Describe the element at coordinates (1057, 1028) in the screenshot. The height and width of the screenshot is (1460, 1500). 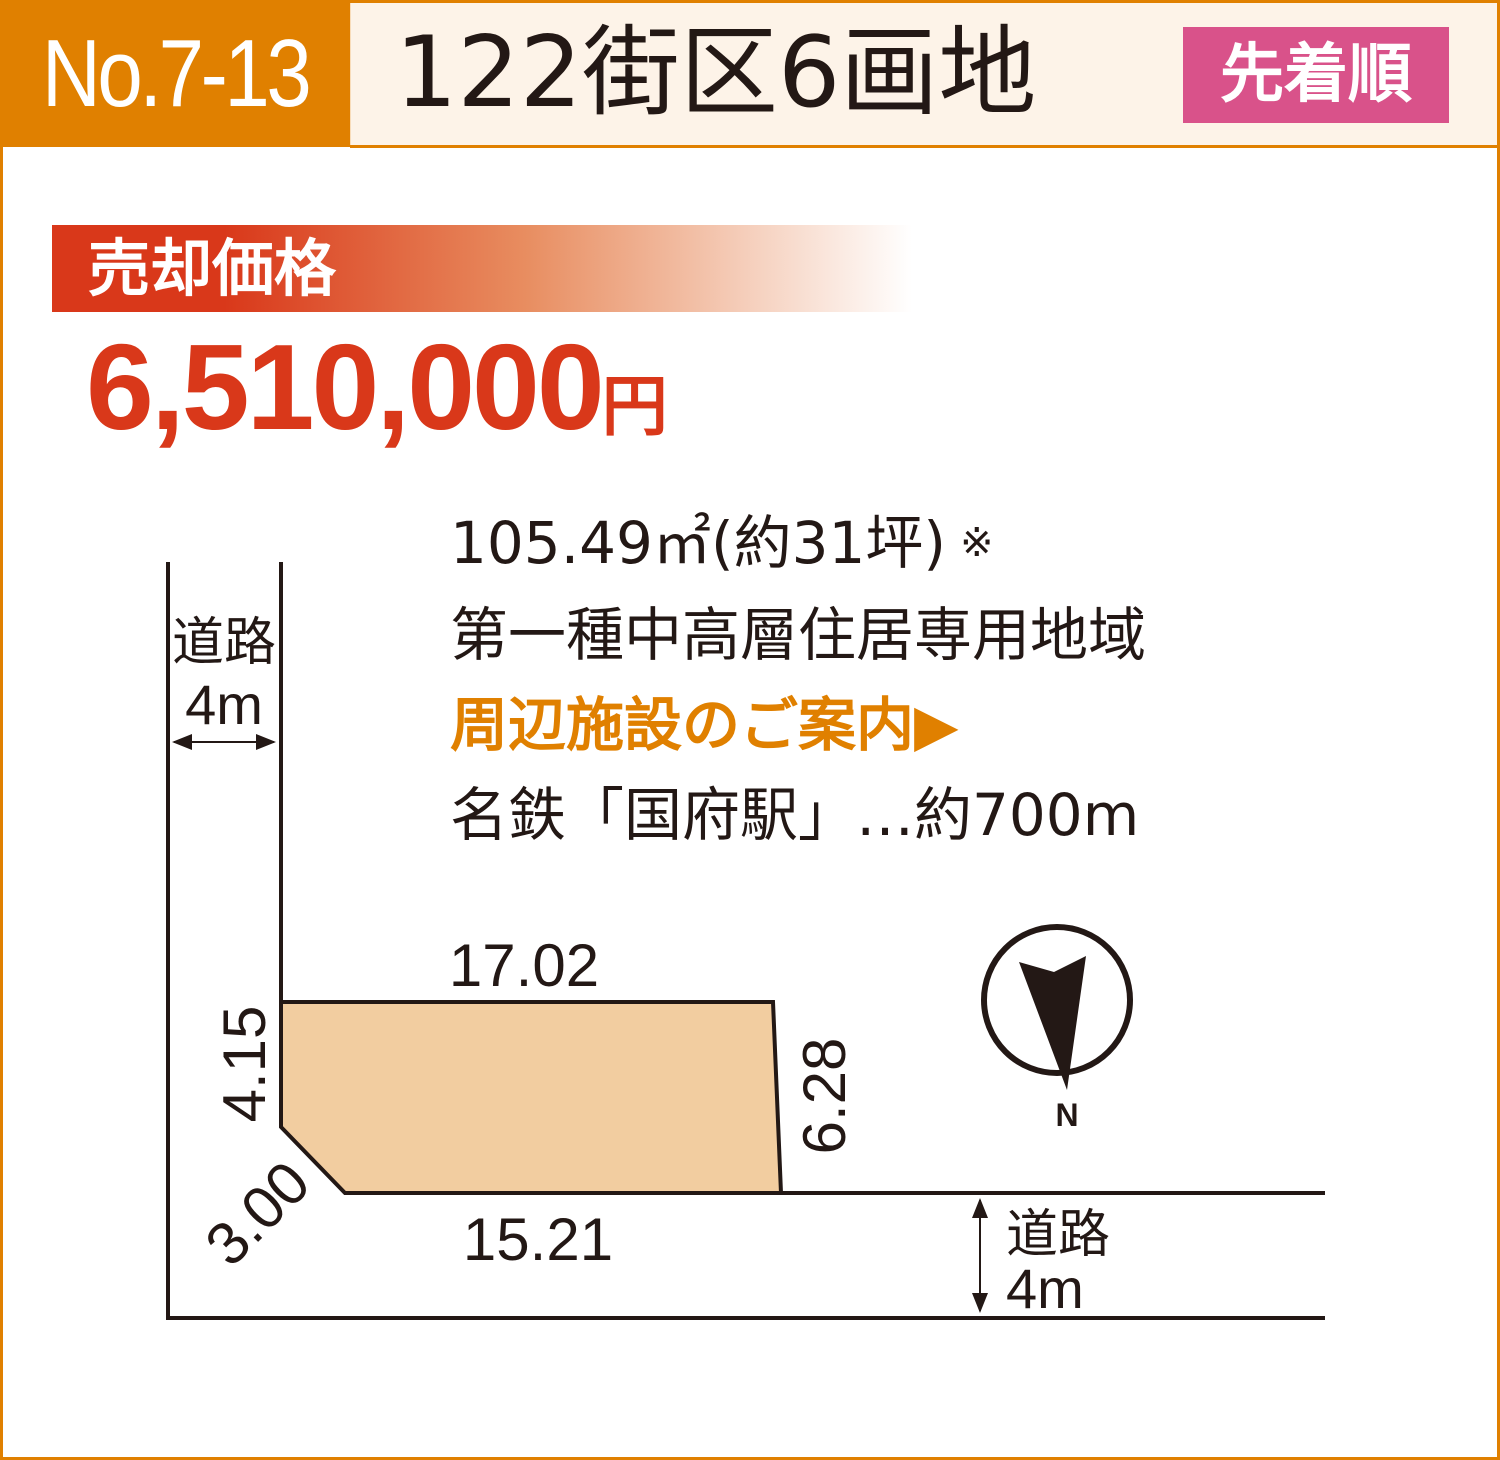
I see `north-compass-icon: N` at that location.